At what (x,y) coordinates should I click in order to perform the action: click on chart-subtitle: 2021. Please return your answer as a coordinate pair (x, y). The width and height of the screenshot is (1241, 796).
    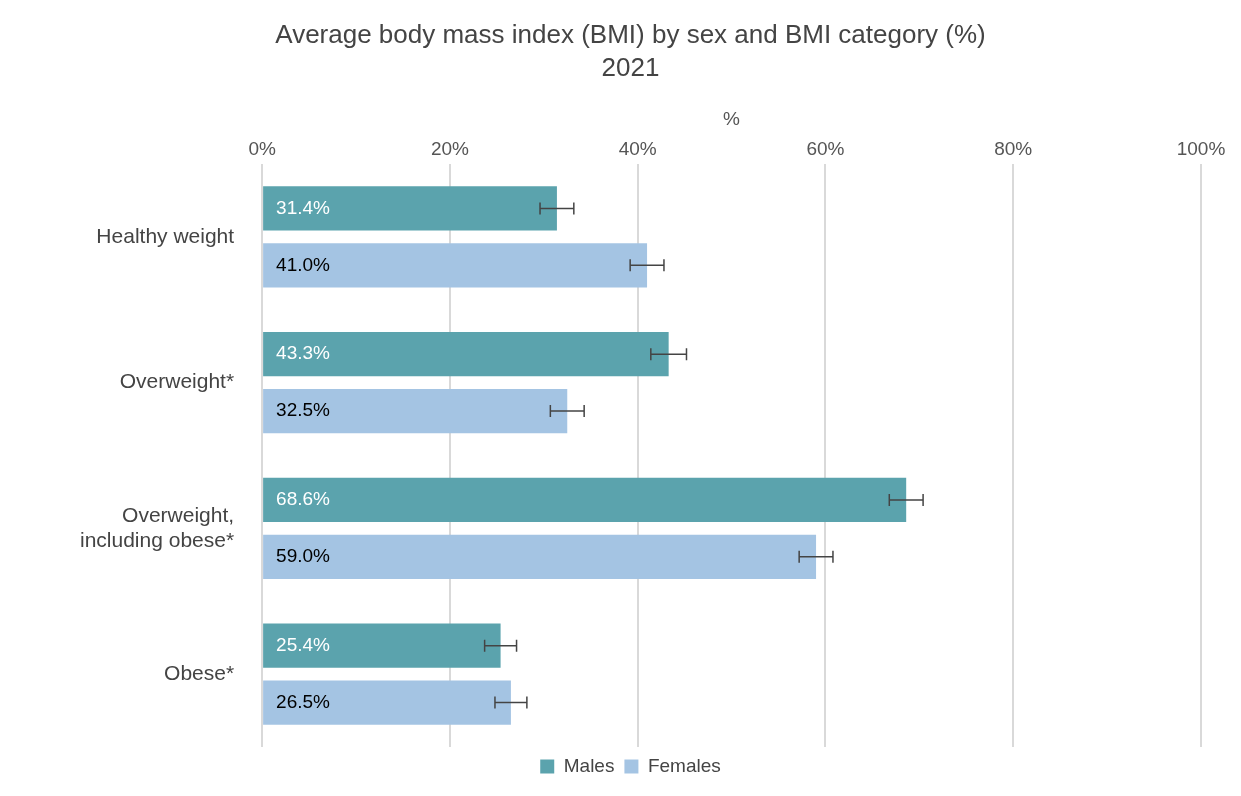
    Looking at the image, I should click on (630, 66).